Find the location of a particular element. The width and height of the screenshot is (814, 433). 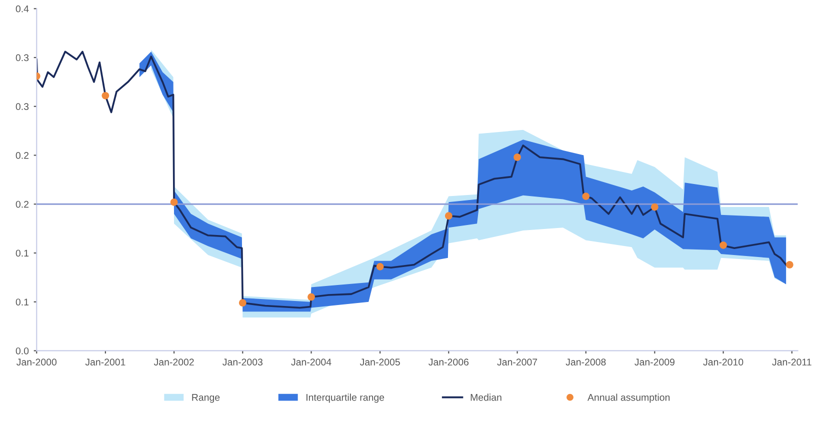

x-tick-label: Jan-2001 is located at coordinates (105, 362).